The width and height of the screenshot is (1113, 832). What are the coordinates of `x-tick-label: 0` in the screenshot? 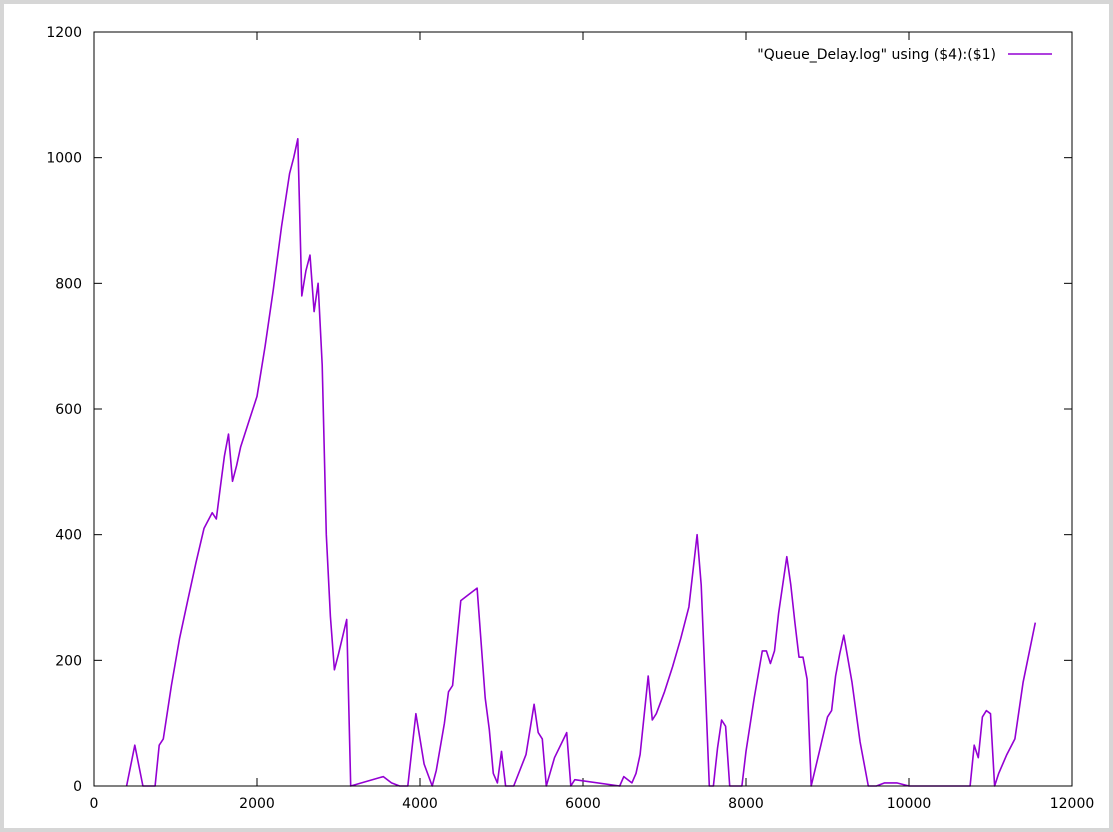 It's located at (94, 804).